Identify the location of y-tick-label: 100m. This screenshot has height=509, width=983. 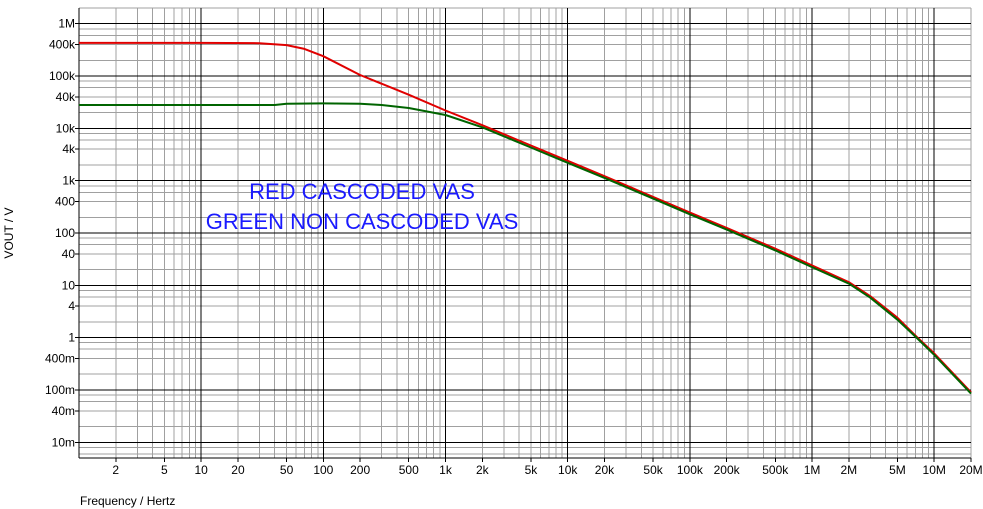
(60, 390).